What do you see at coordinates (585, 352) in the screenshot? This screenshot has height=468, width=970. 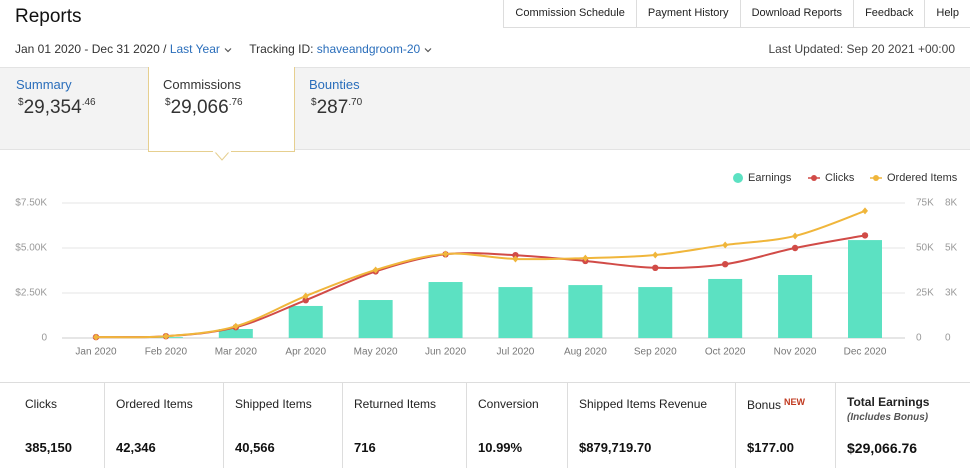 I see `x-tick-label: Aug 2020` at bounding box center [585, 352].